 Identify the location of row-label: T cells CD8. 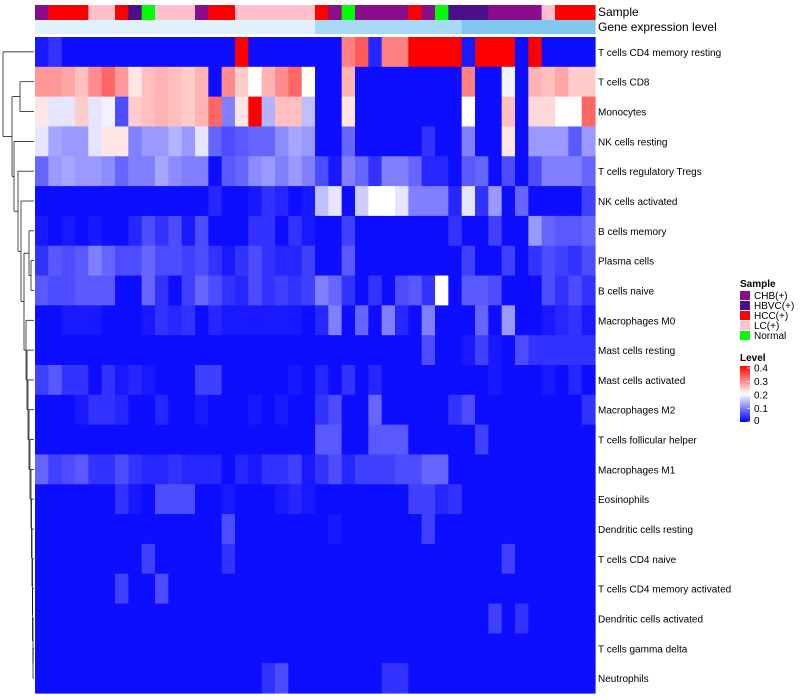
(624, 83).